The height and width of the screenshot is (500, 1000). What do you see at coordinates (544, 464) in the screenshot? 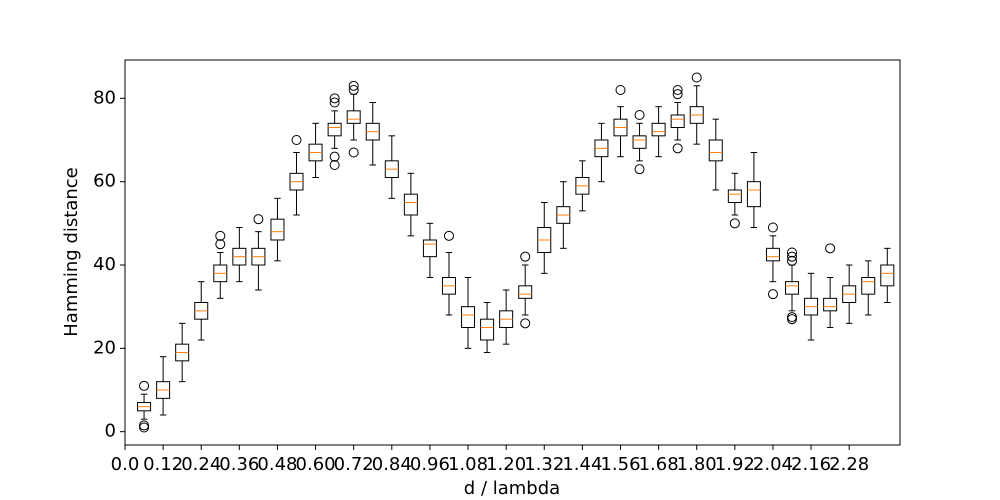
I see `x-tick-label: 1.32` at bounding box center [544, 464].